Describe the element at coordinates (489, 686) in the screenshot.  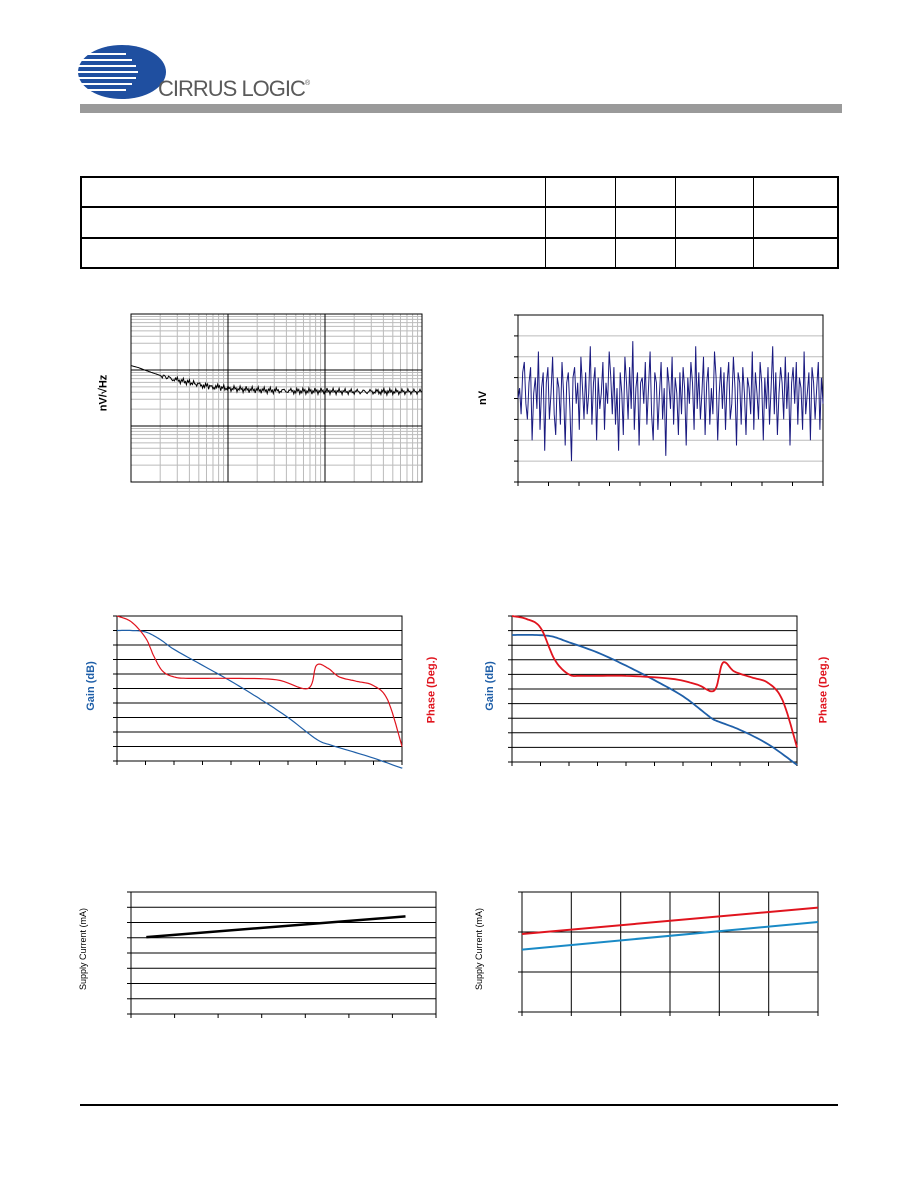
I see `gain-phase-2-ylabel: Gain (dB)` at that location.